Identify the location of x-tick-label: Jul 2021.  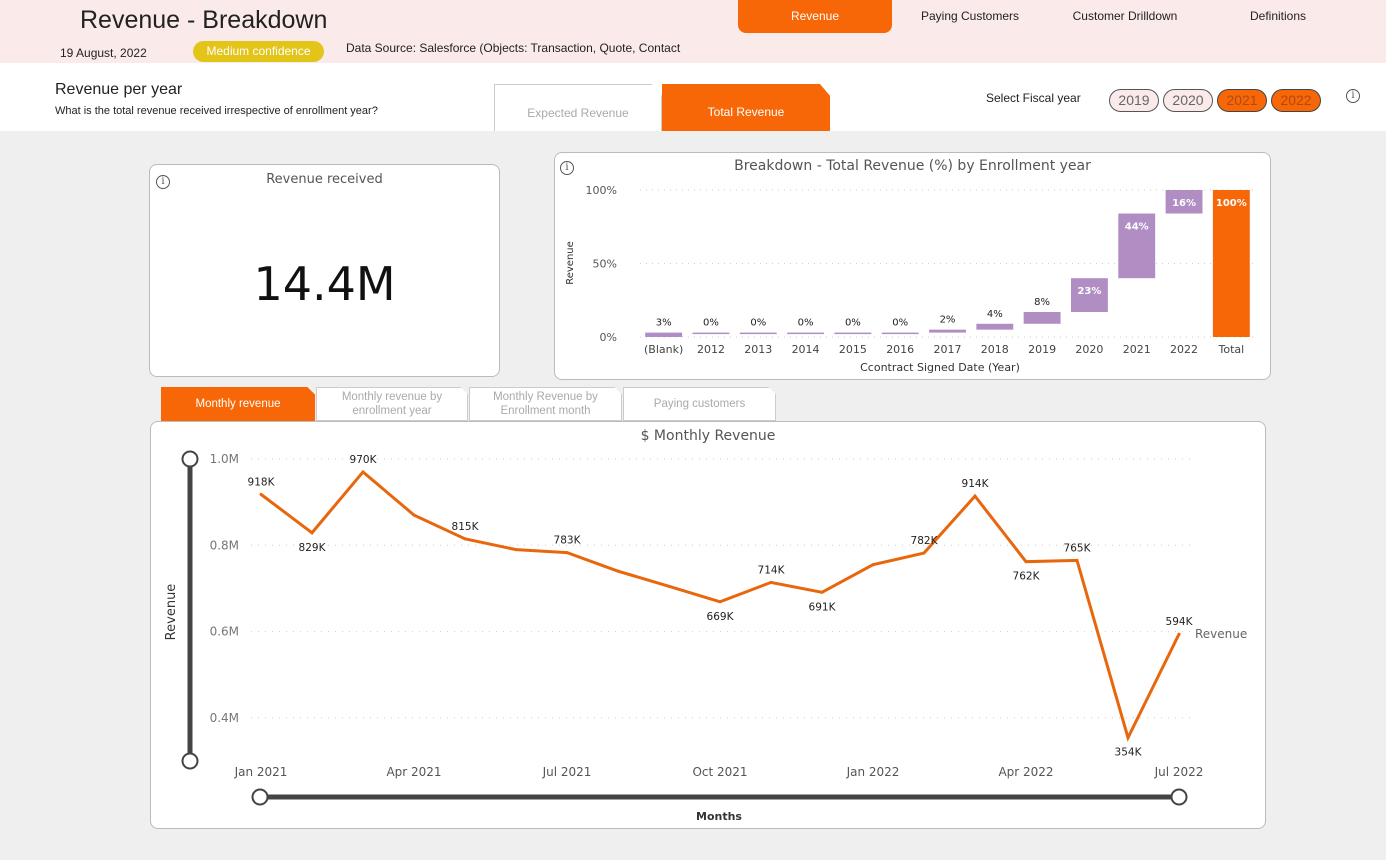
(567, 772).